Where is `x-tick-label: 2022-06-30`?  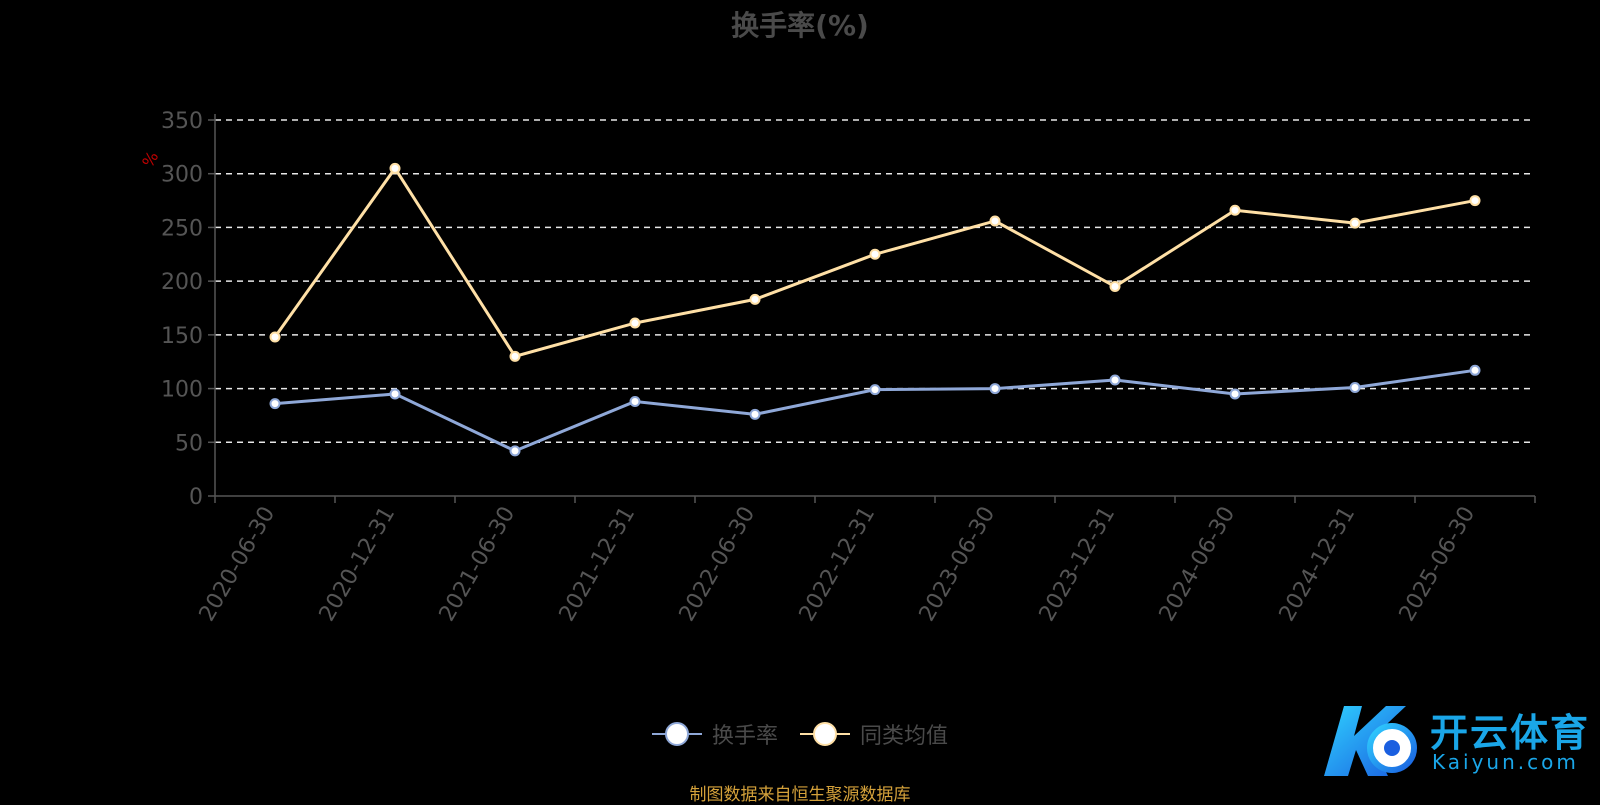
x-tick-label: 2022-06-30 is located at coordinates (718, 564).